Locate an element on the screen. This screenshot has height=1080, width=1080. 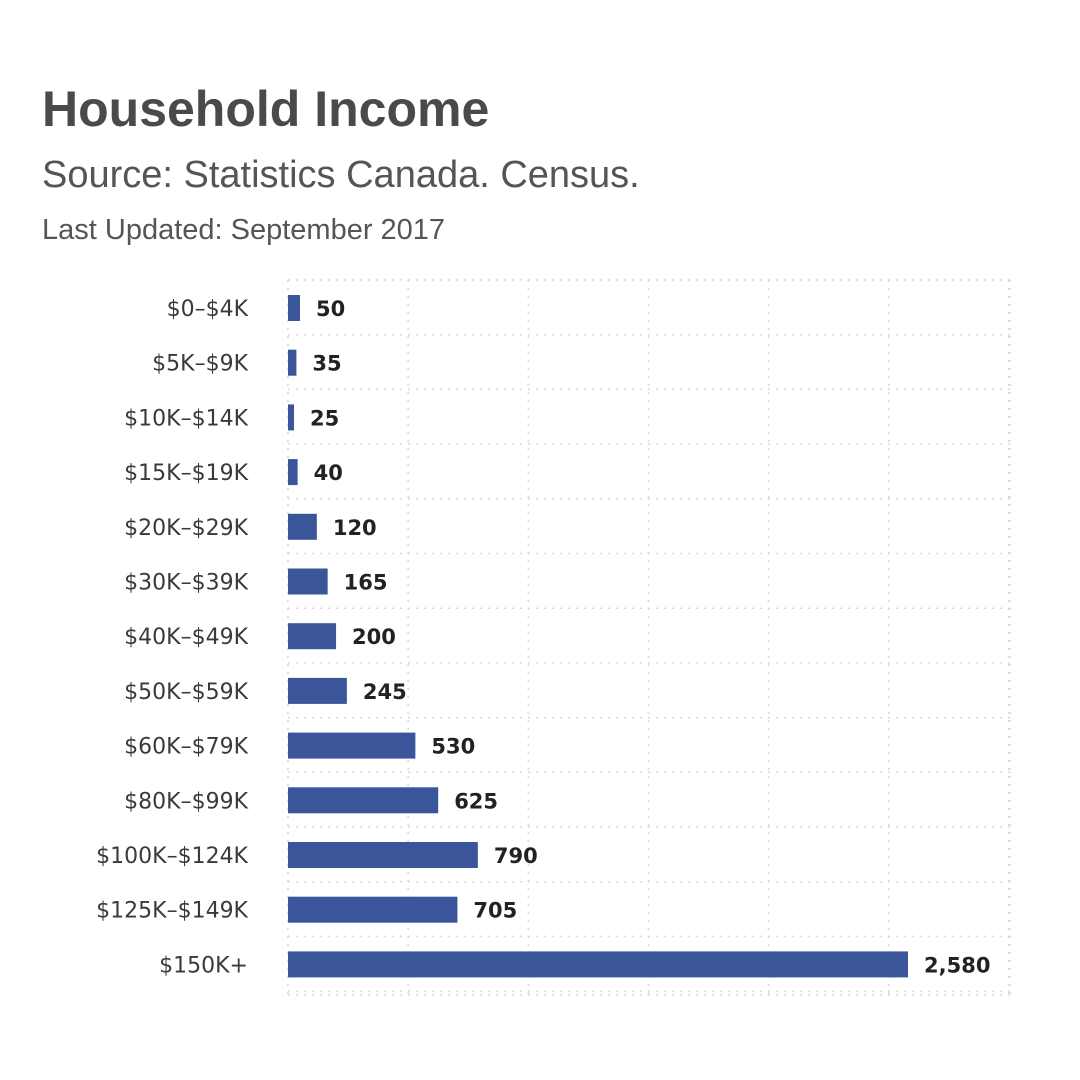
category-label: $0–$4K is located at coordinates (208, 309).